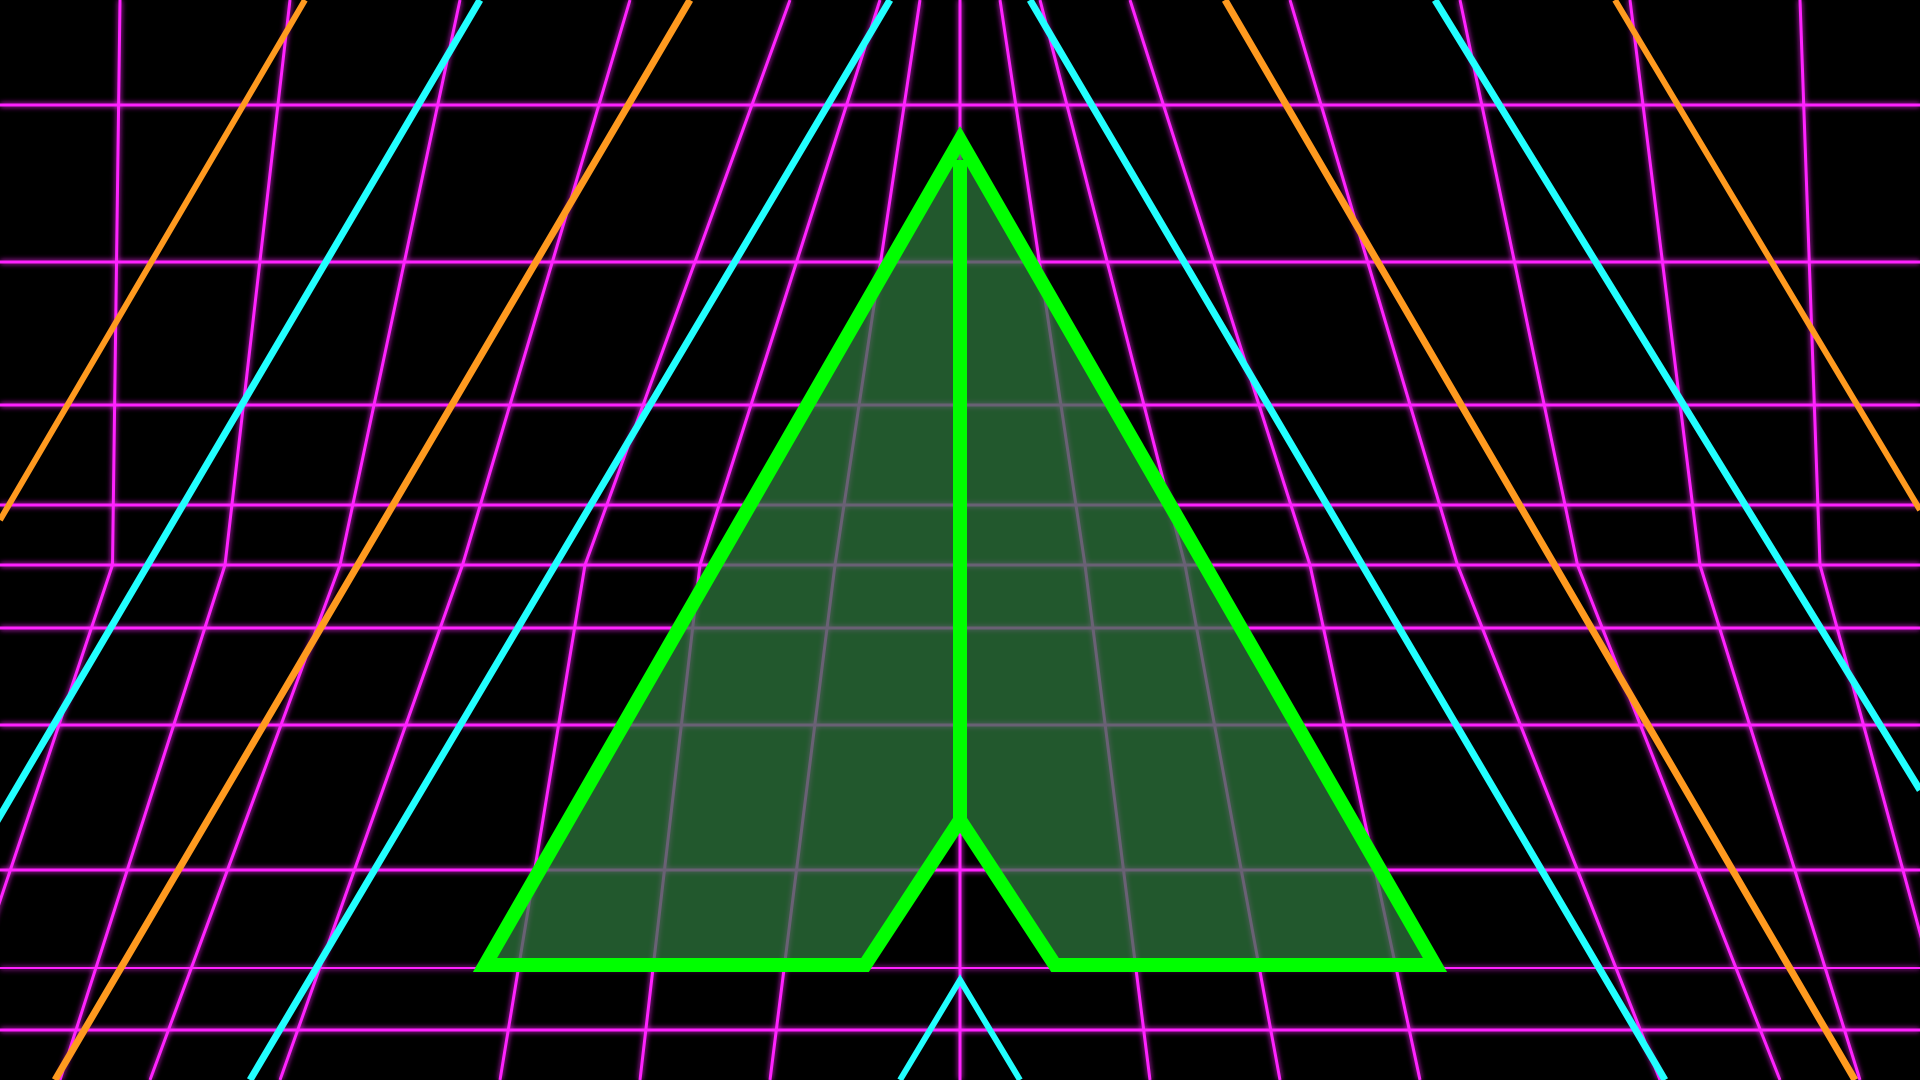 This screenshot has height=1080, width=1920. What do you see at coordinates (1766, 256) in the screenshot?
I see `rail-orange-right-outer` at bounding box center [1766, 256].